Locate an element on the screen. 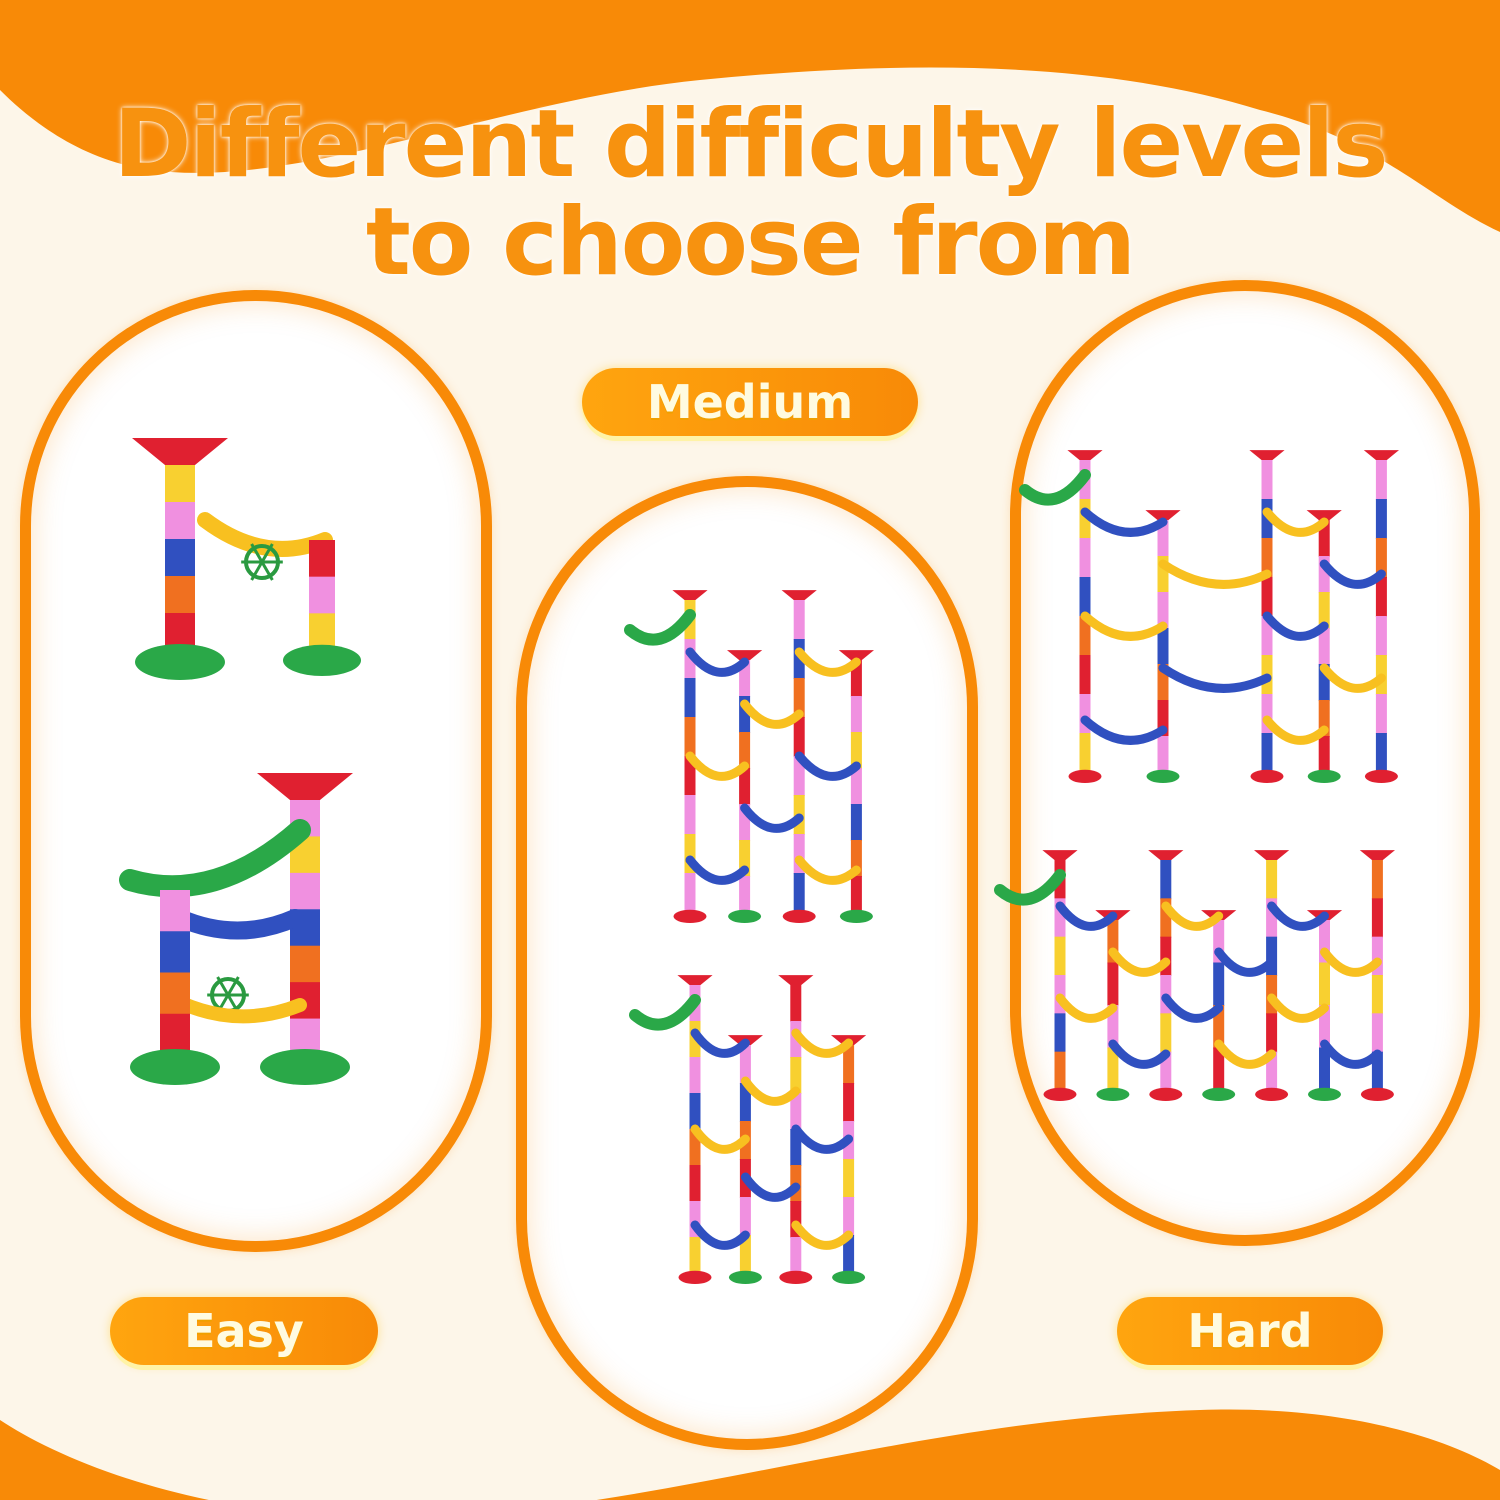 This screenshot has height=1500, width=1500. medium-label: Medium is located at coordinates (750, 402).